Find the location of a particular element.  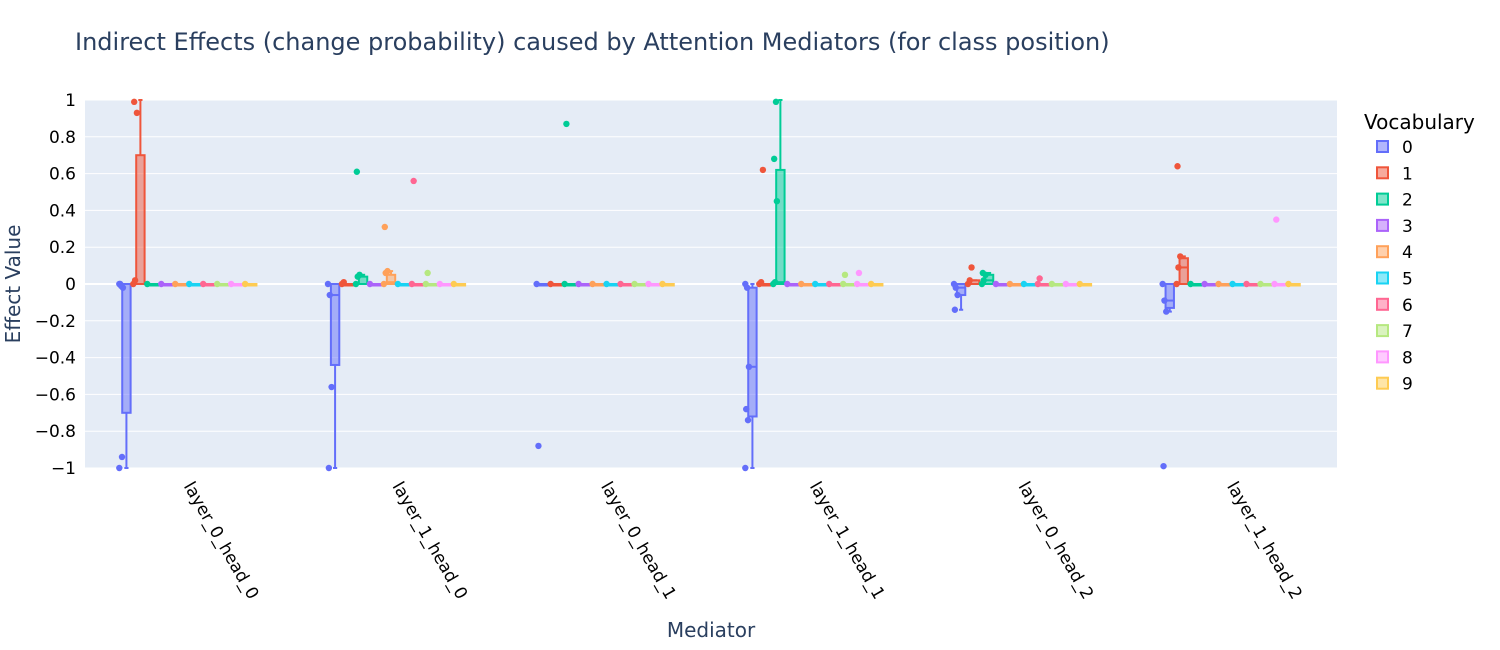

y-axis-ticks: 1 0.8 0.6 0.4 0.2 0 −0.2 −0.4 −0.6 −0.8 −1 is located at coordinates (55, 285).